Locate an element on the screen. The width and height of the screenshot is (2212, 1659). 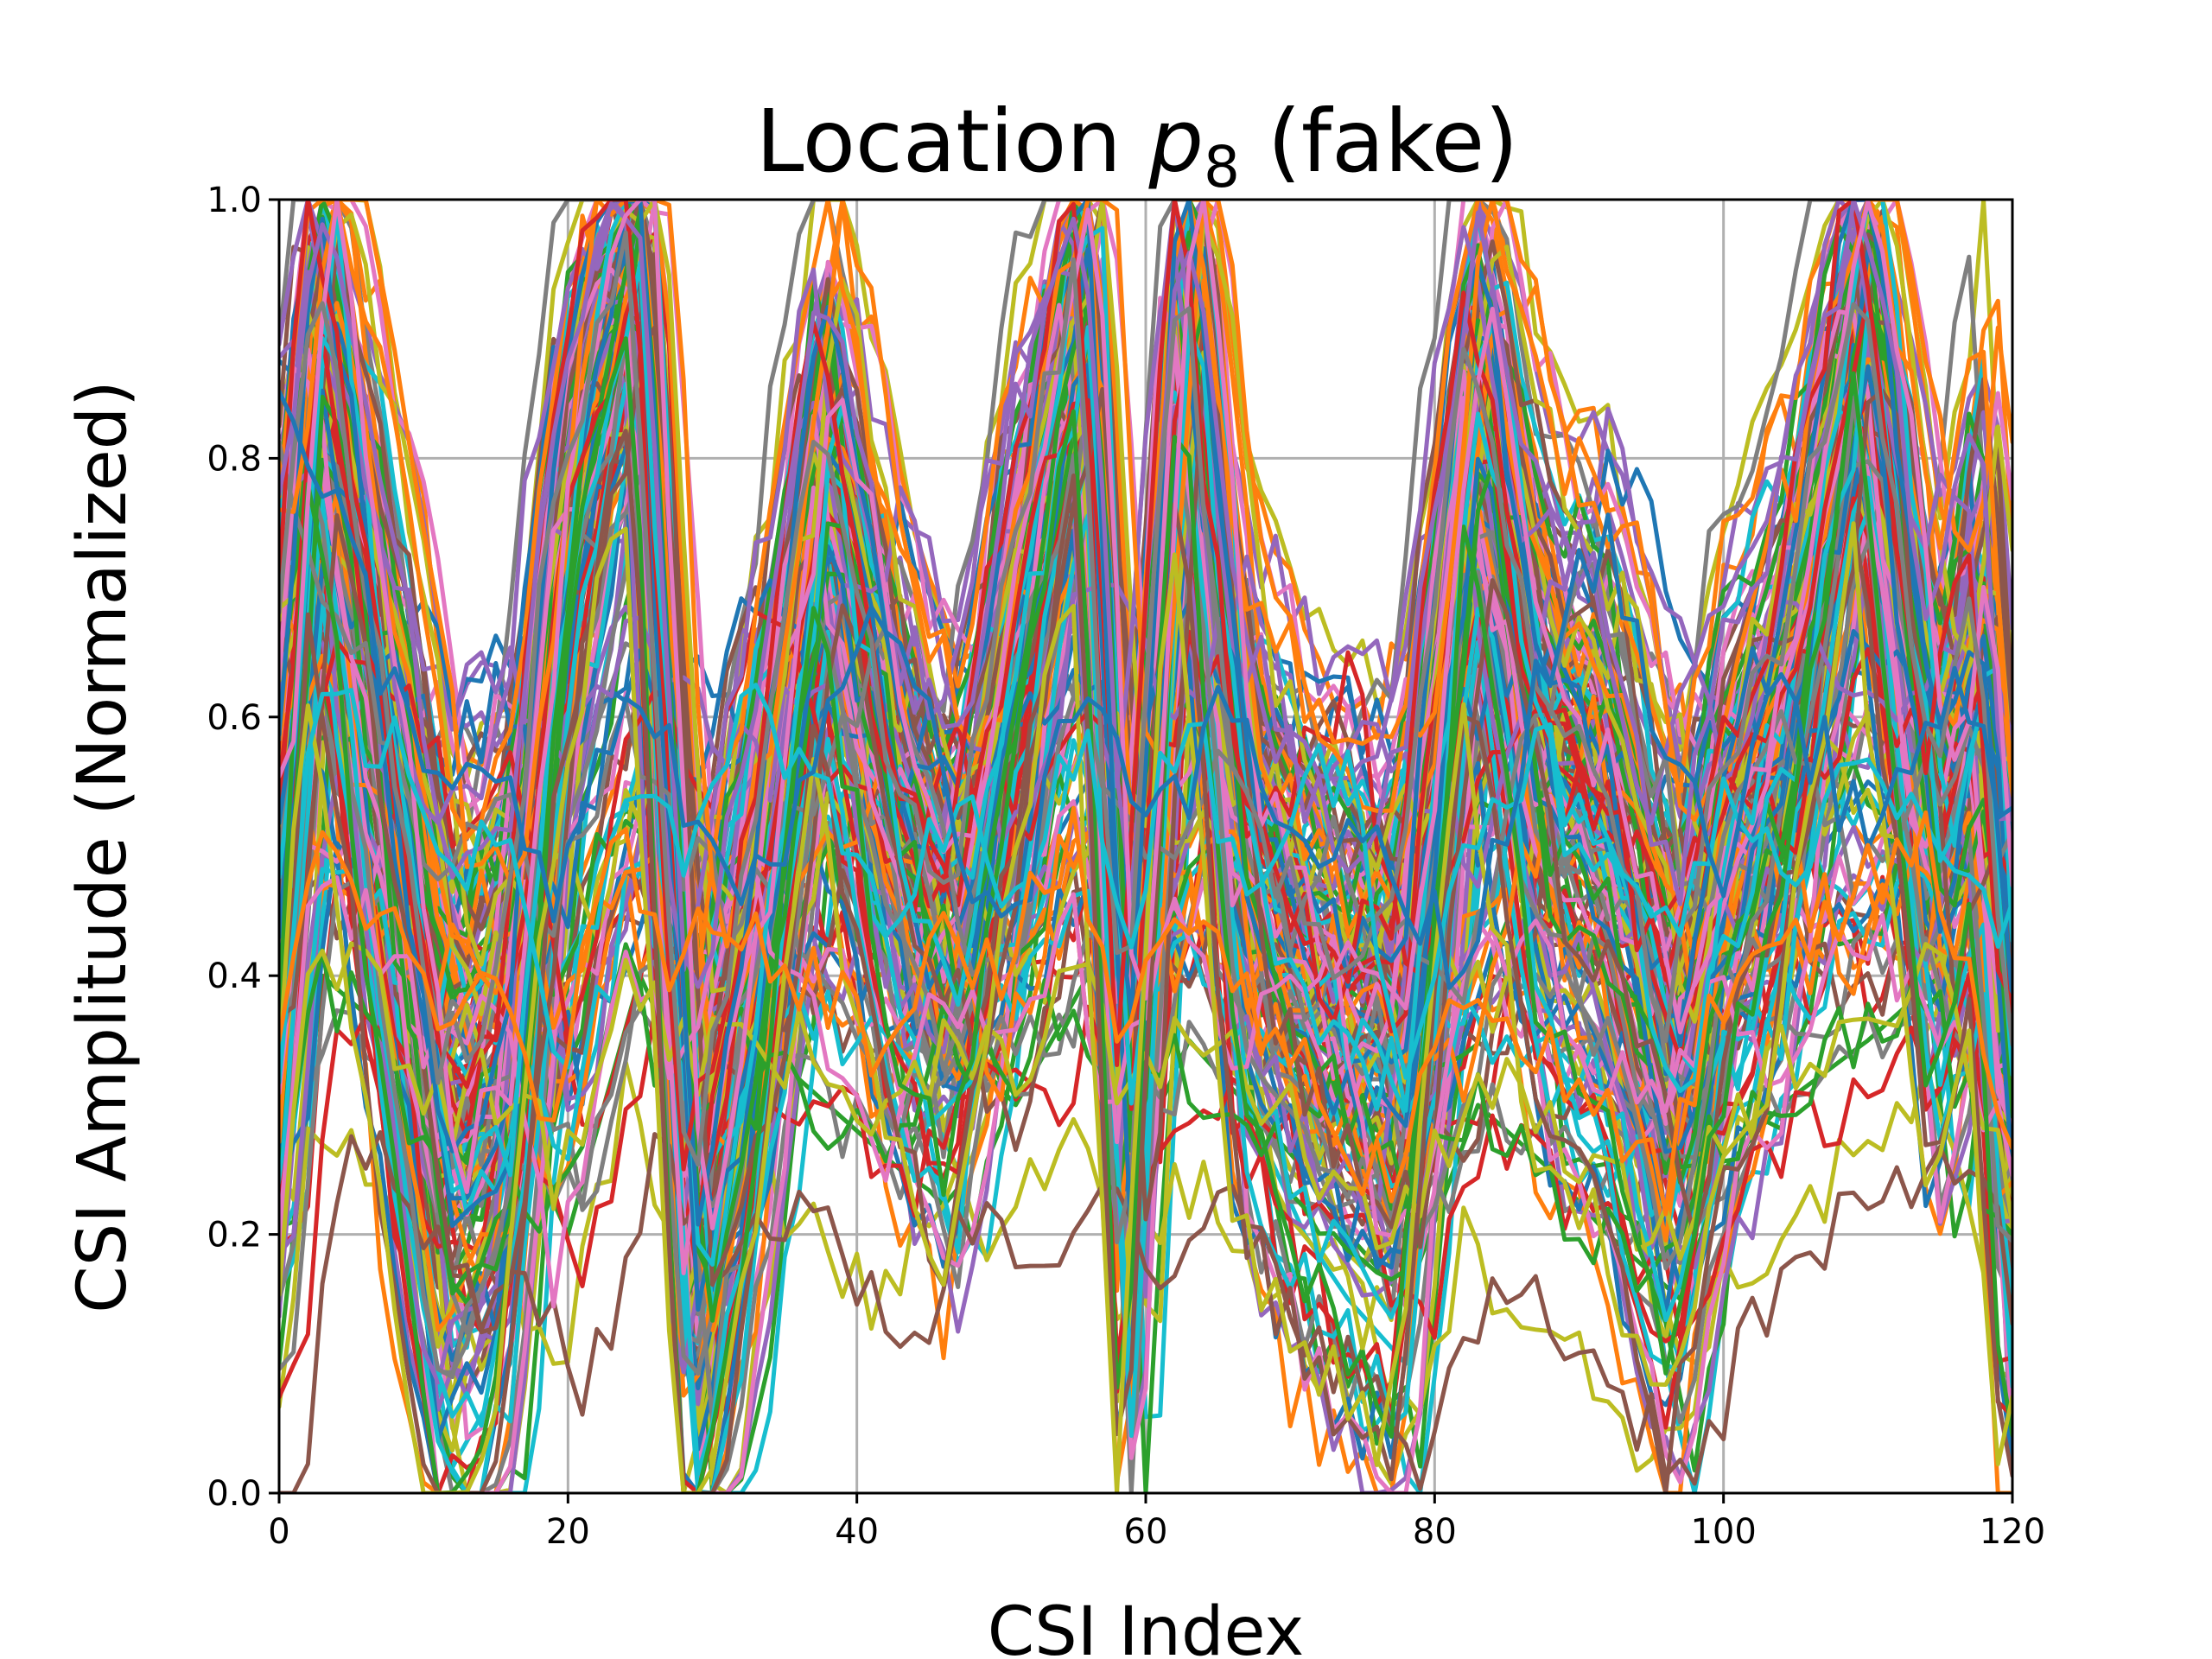
y-tick-label: 1.0 is located at coordinates (234, 200).